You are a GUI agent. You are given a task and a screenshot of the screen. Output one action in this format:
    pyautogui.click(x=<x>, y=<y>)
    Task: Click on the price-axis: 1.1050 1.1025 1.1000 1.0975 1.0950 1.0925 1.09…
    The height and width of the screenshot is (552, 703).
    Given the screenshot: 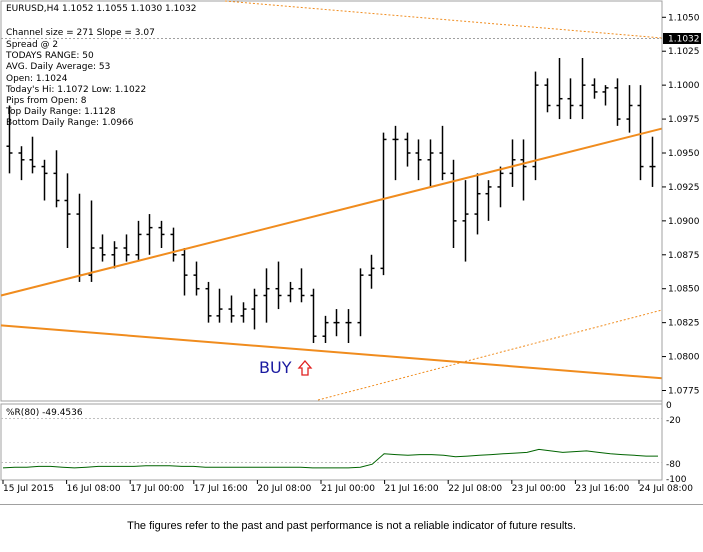 What is the action you would take?
    pyautogui.click(x=680, y=240)
    